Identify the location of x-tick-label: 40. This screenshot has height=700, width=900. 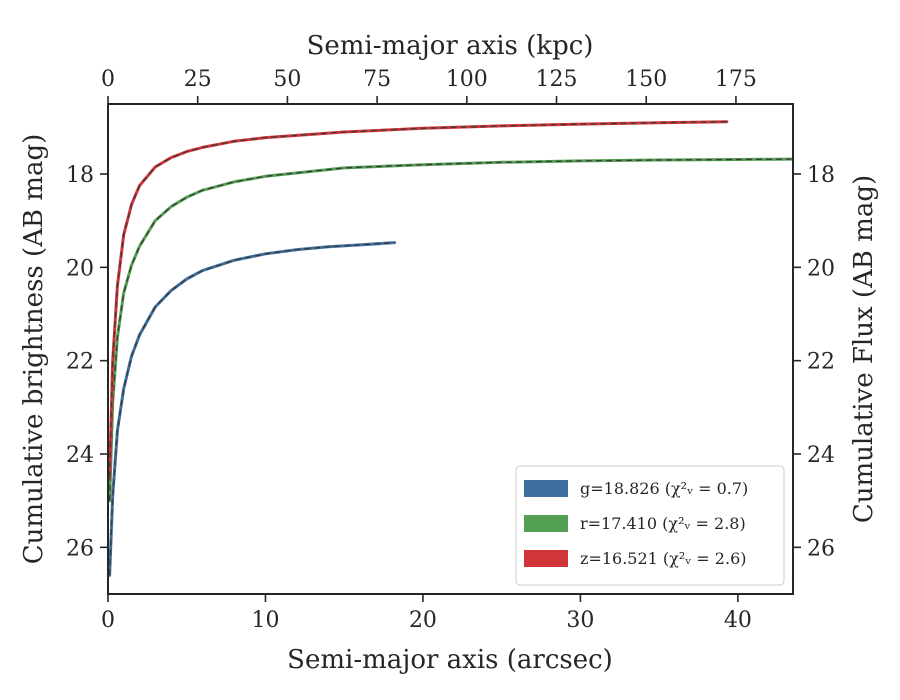
(738, 620).